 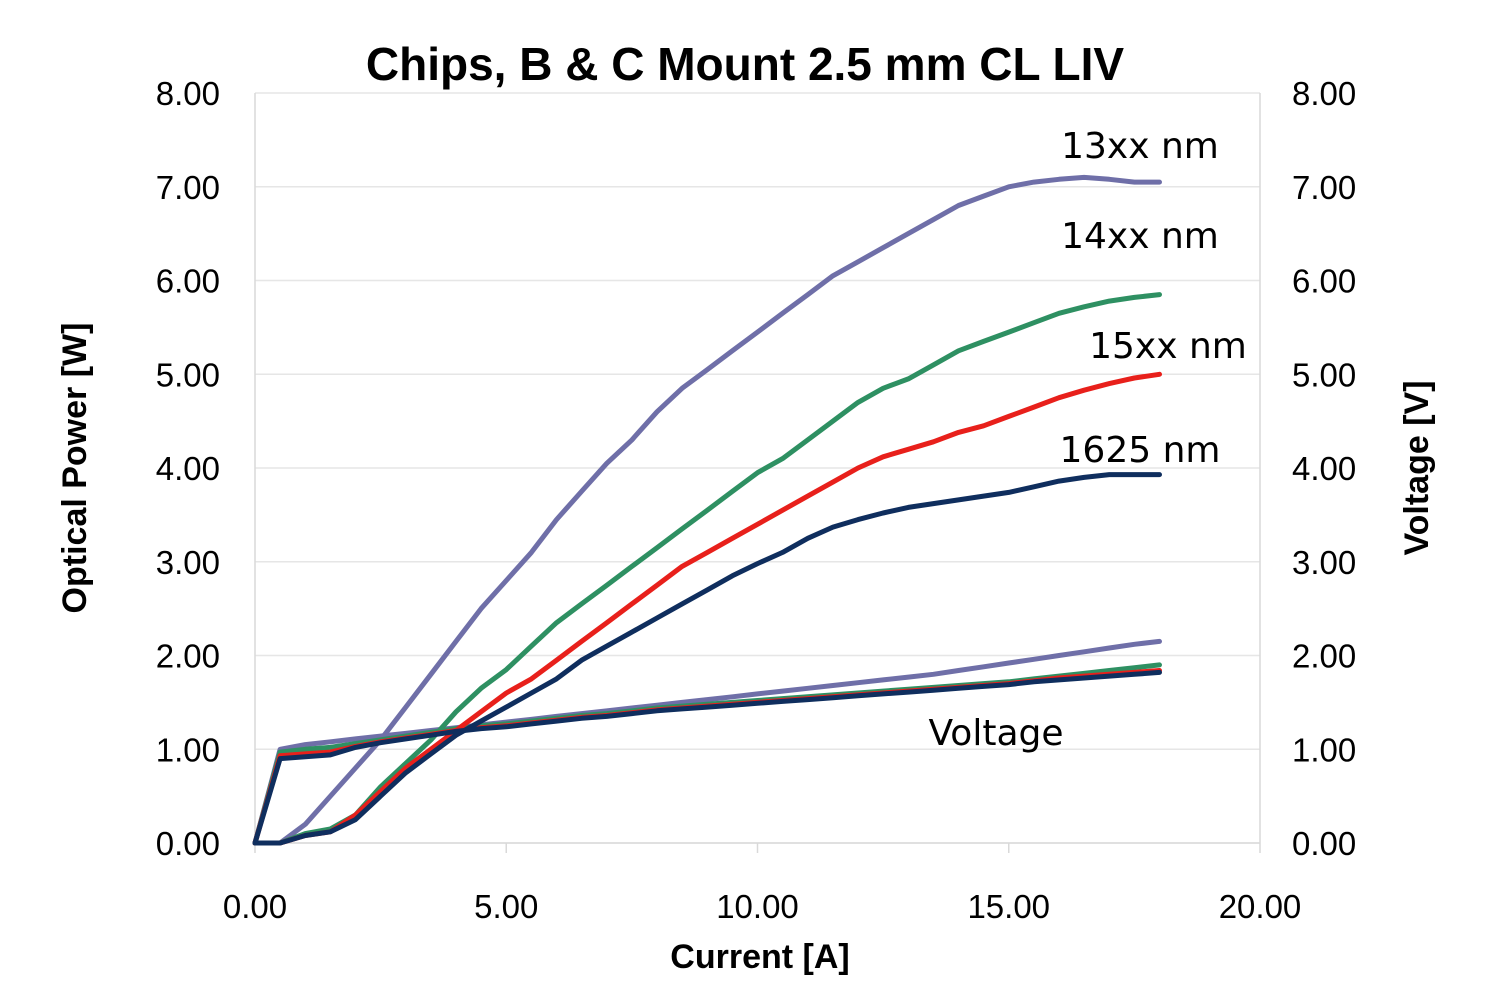 What do you see at coordinates (75, 468) in the screenshot?
I see `y-axis-title: Optical Power [W]` at bounding box center [75, 468].